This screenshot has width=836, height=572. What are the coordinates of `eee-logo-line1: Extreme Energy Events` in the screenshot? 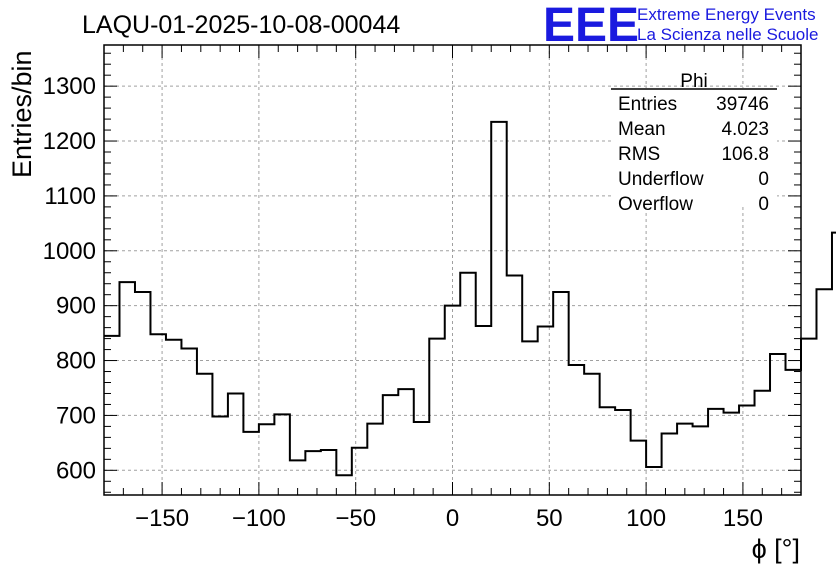 It's located at (726, 14).